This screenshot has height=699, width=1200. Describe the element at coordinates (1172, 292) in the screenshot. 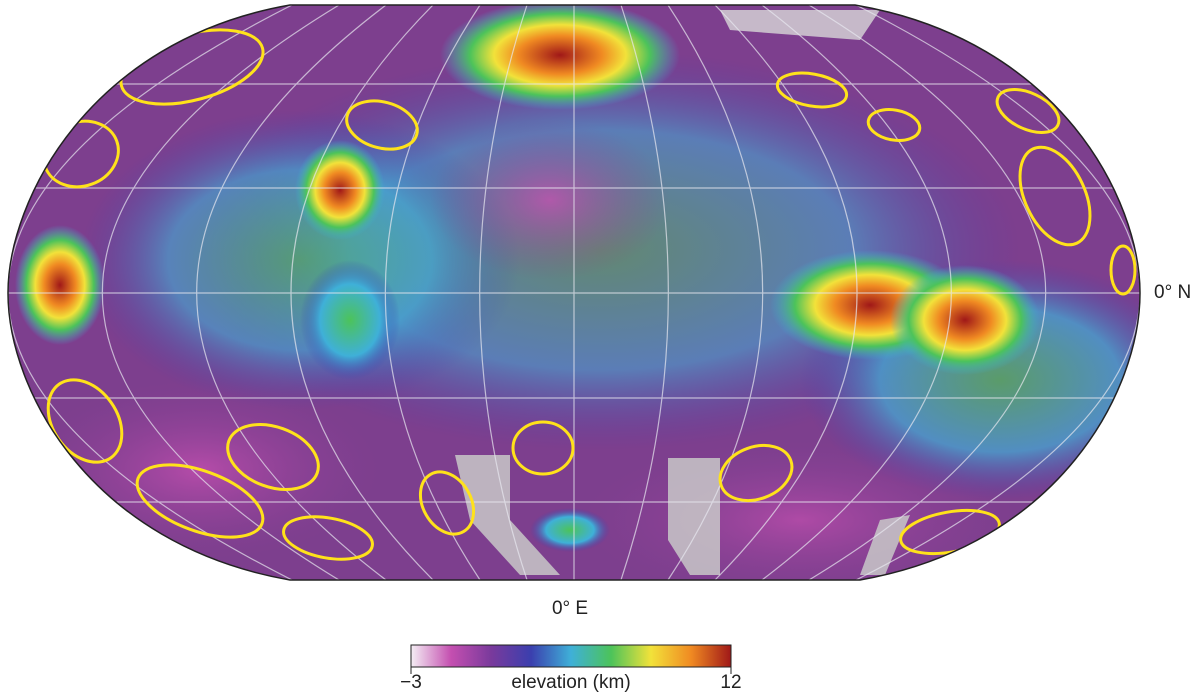

I see `equator-label: 0° N` at that location.